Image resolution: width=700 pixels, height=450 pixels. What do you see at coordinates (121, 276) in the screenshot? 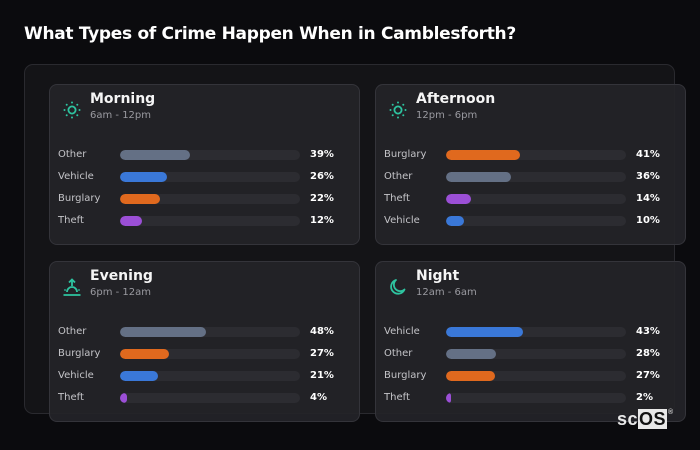
I see `card-title: Evening` at bounding box center [121, 276].